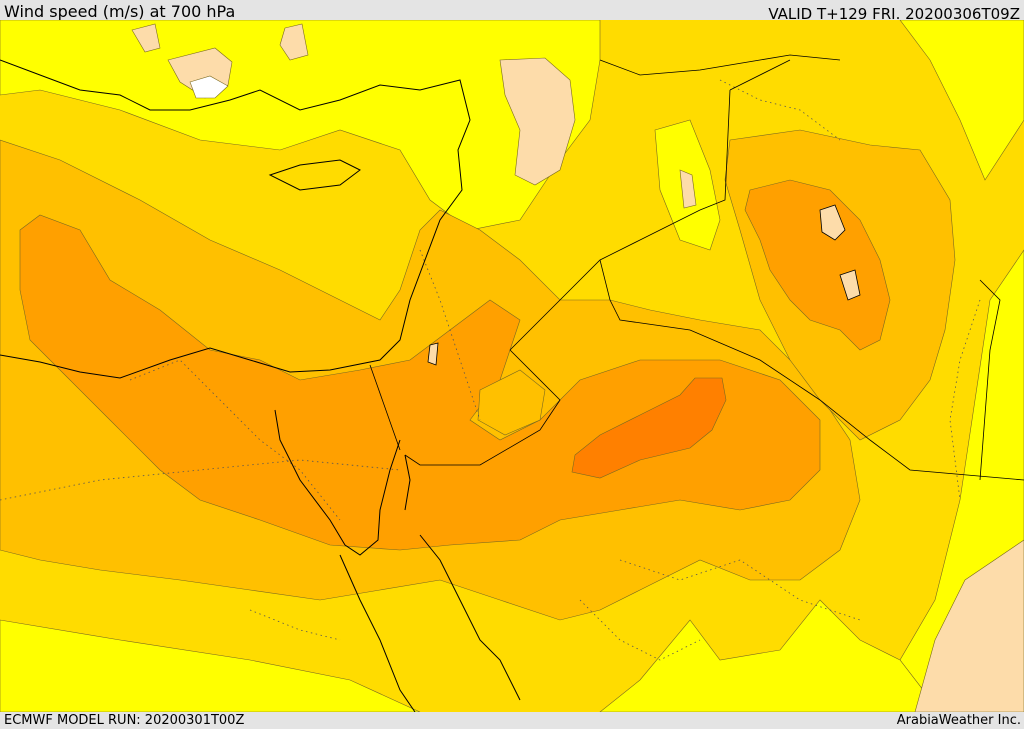 This screenshot has width=1024, height=729. I want to click on map-title: Wind speed (m/s) at 700 hPa, so click(120, 11).